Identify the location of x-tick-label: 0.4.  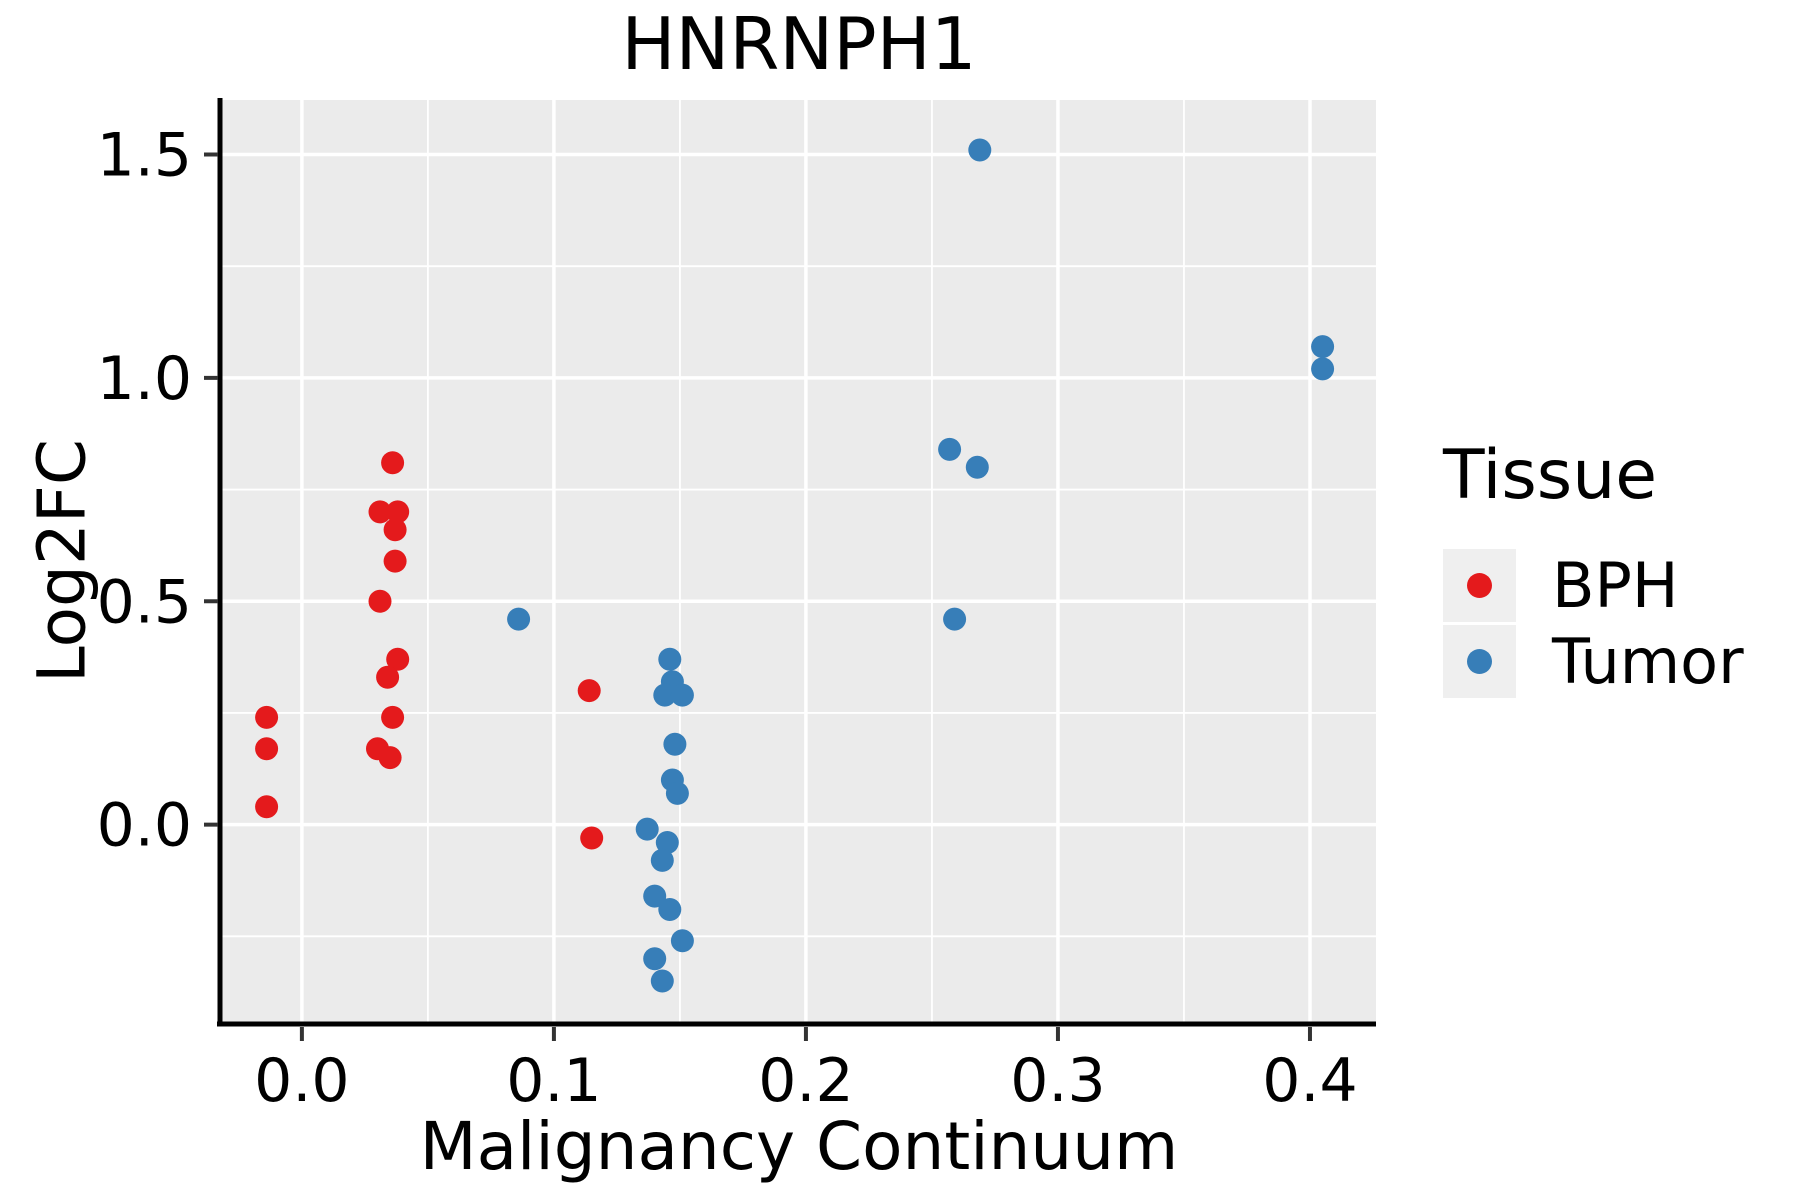
(1309, 1081).